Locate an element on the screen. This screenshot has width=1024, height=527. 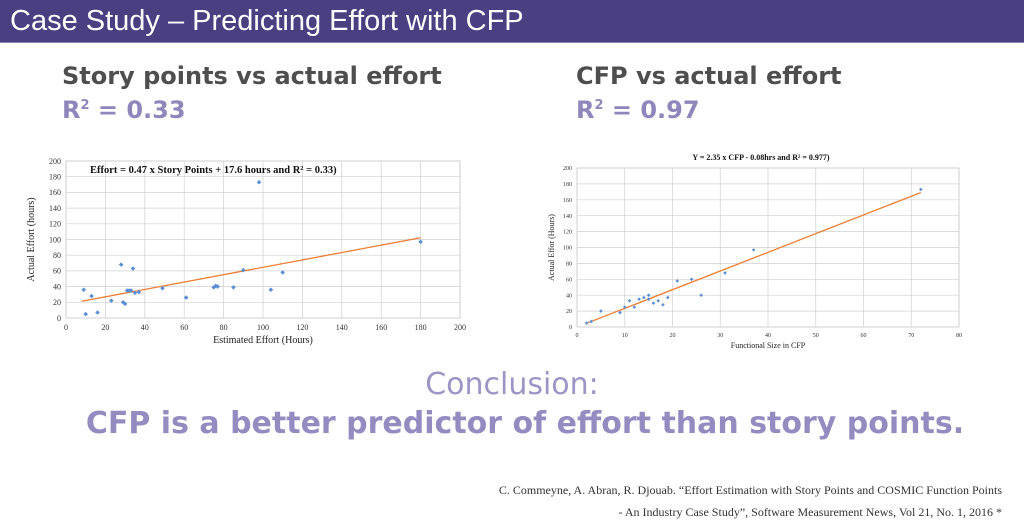
right-panel-heading: CFP vs actual effort R2 = 0.97 is located at coordinates (709, 93).